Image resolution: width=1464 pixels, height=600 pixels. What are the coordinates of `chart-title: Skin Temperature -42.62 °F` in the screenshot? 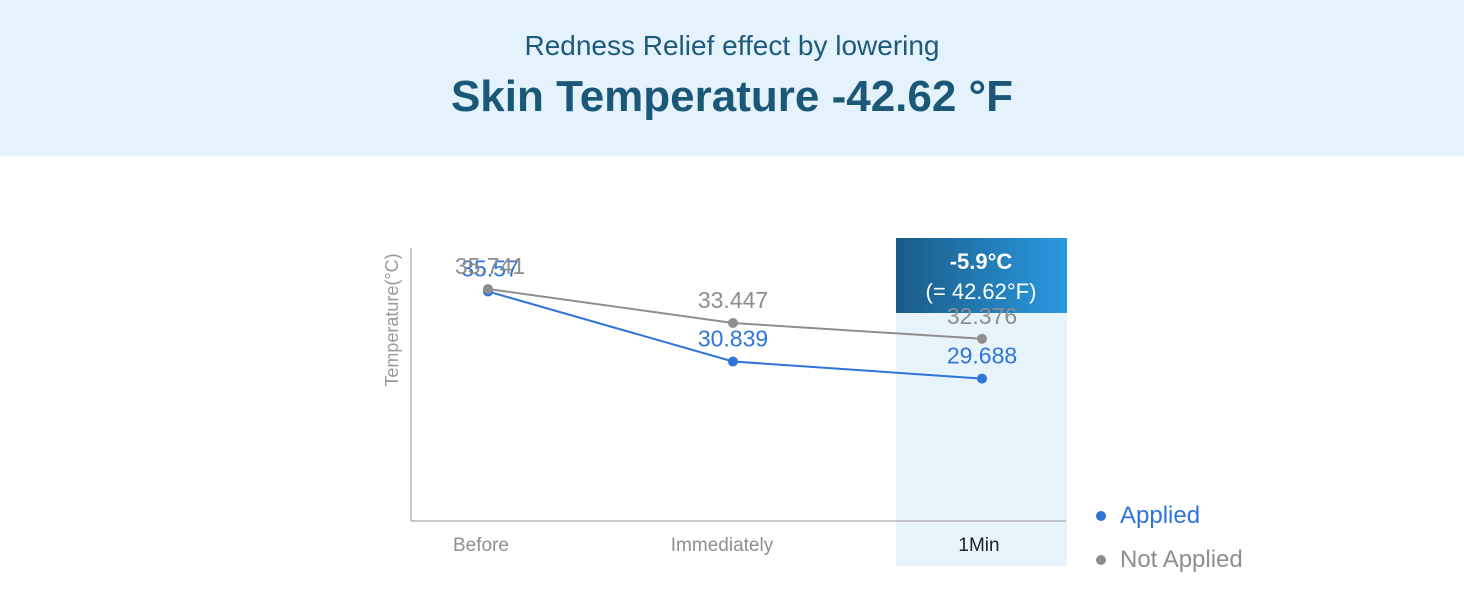 It's located at (732, 96).